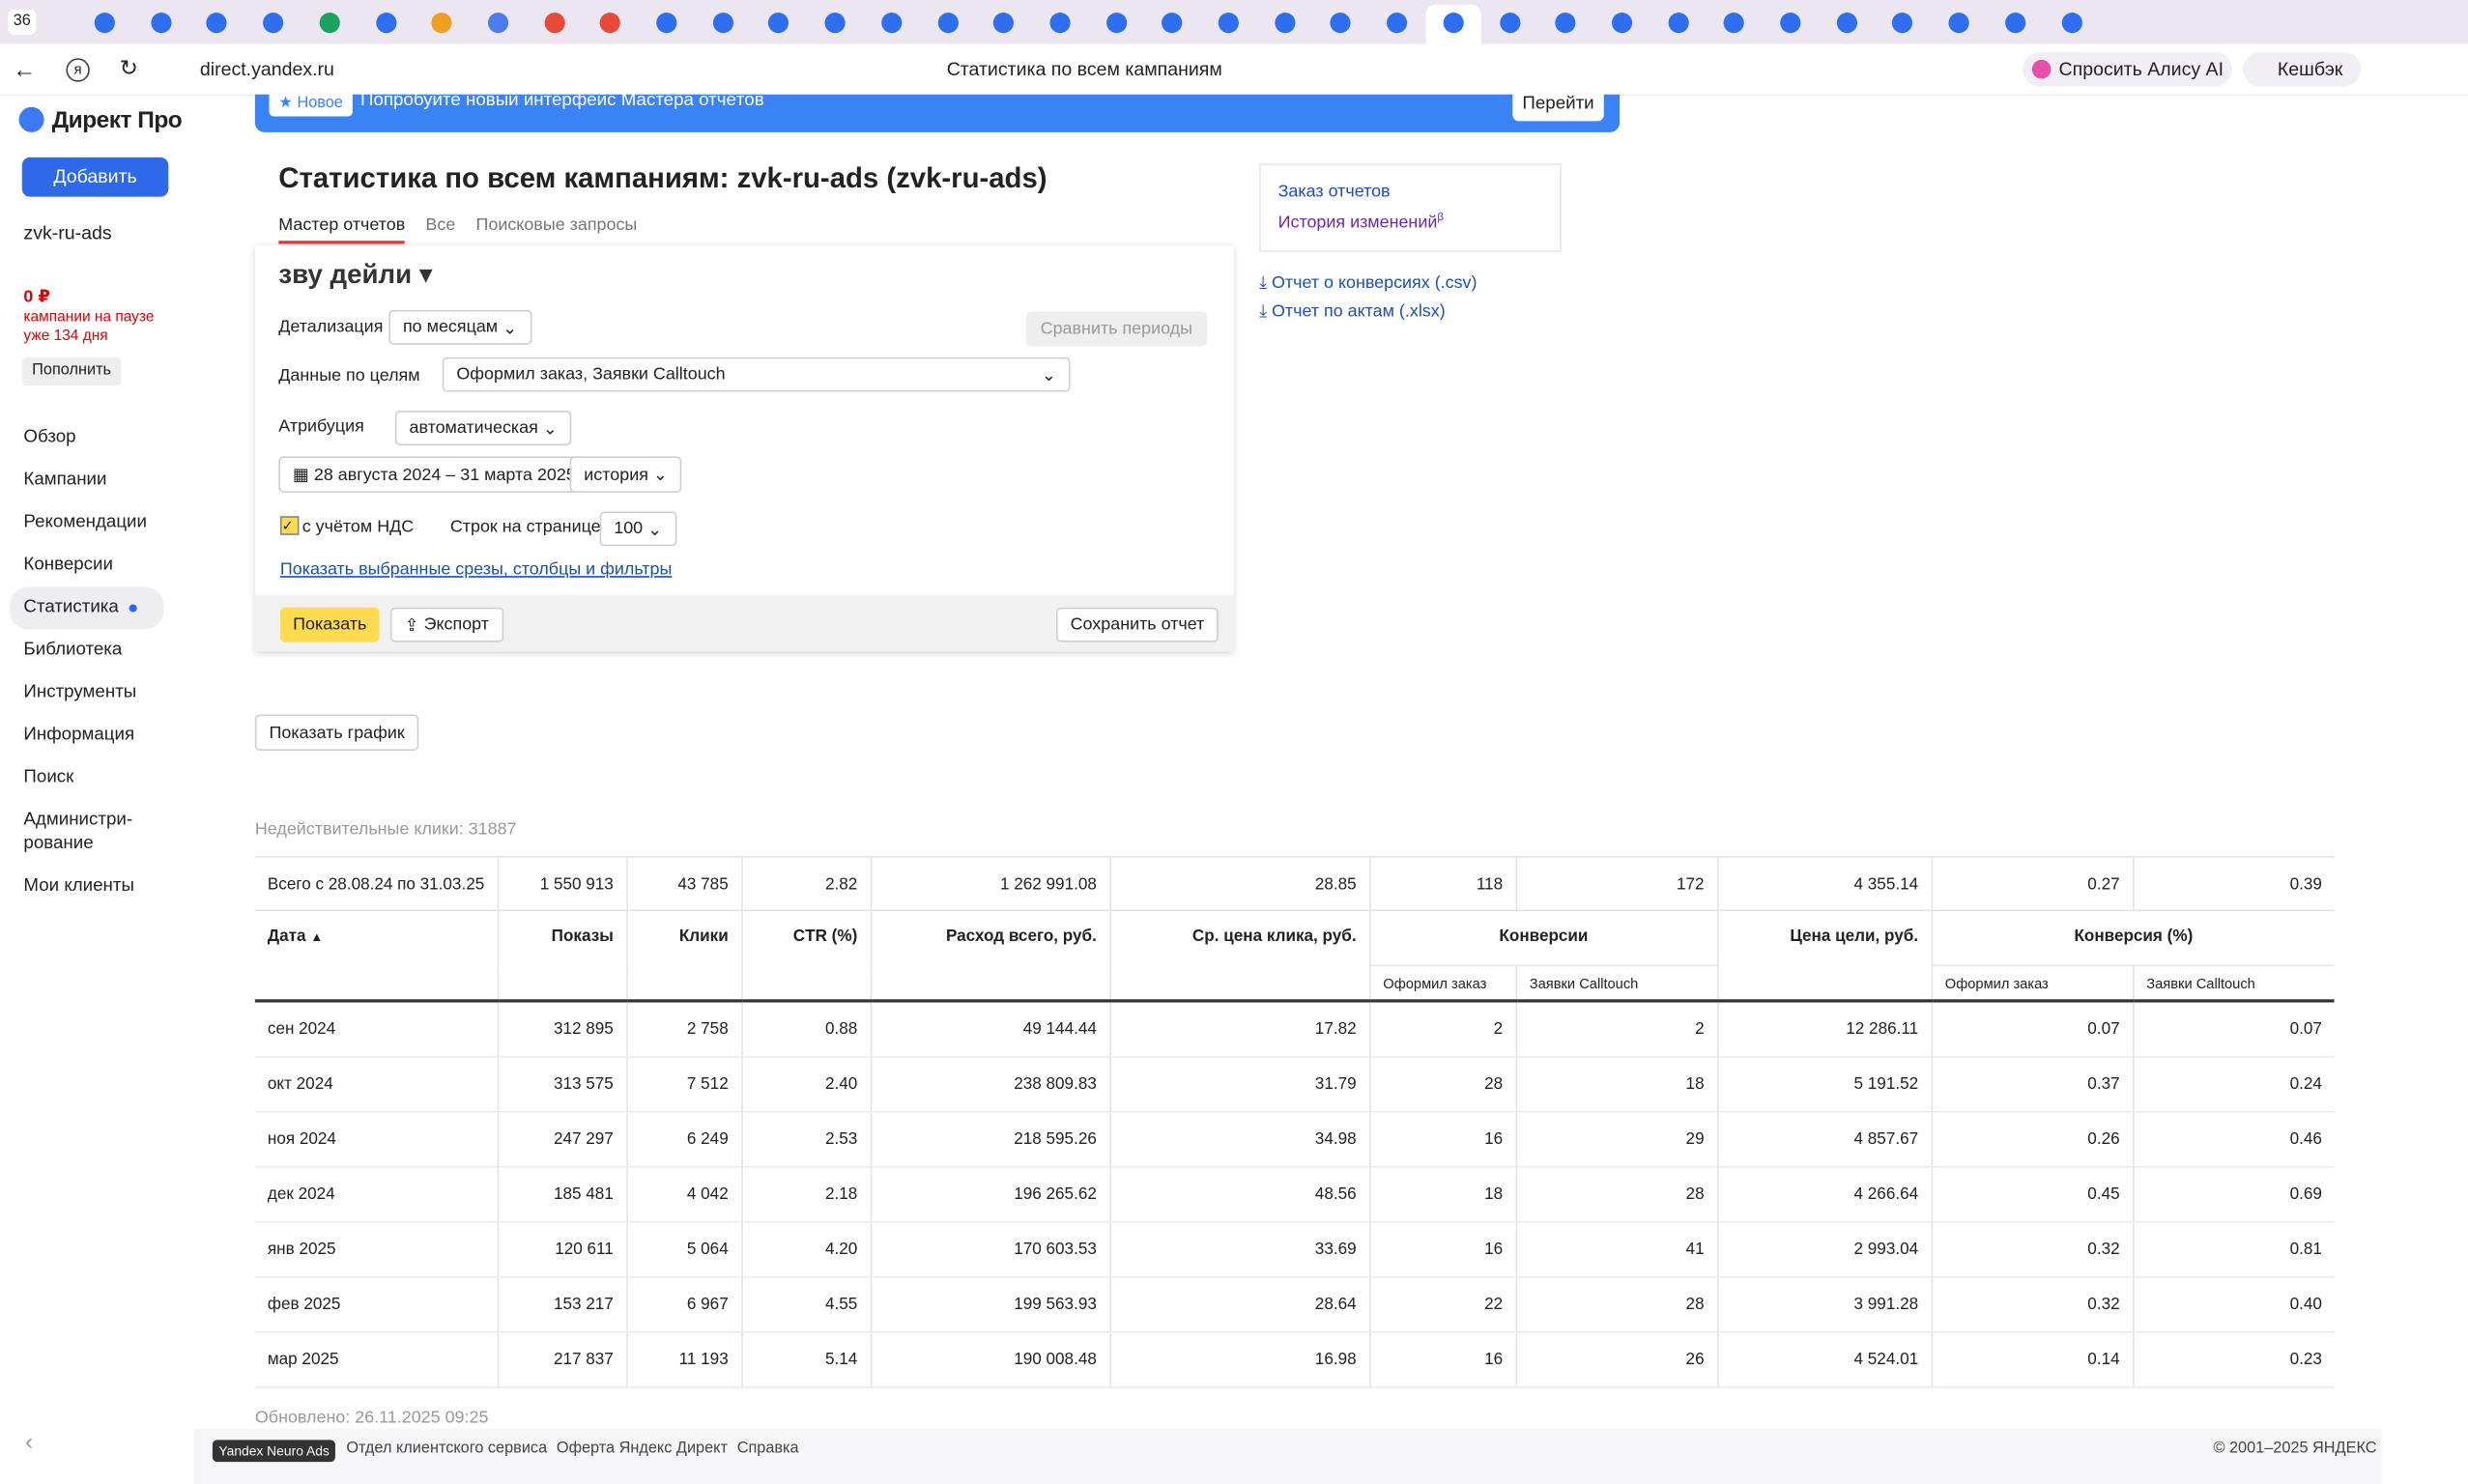  Describe the element at coordinates (95, 177) in the screenshot. I see `add-button: Добавить` at that location.